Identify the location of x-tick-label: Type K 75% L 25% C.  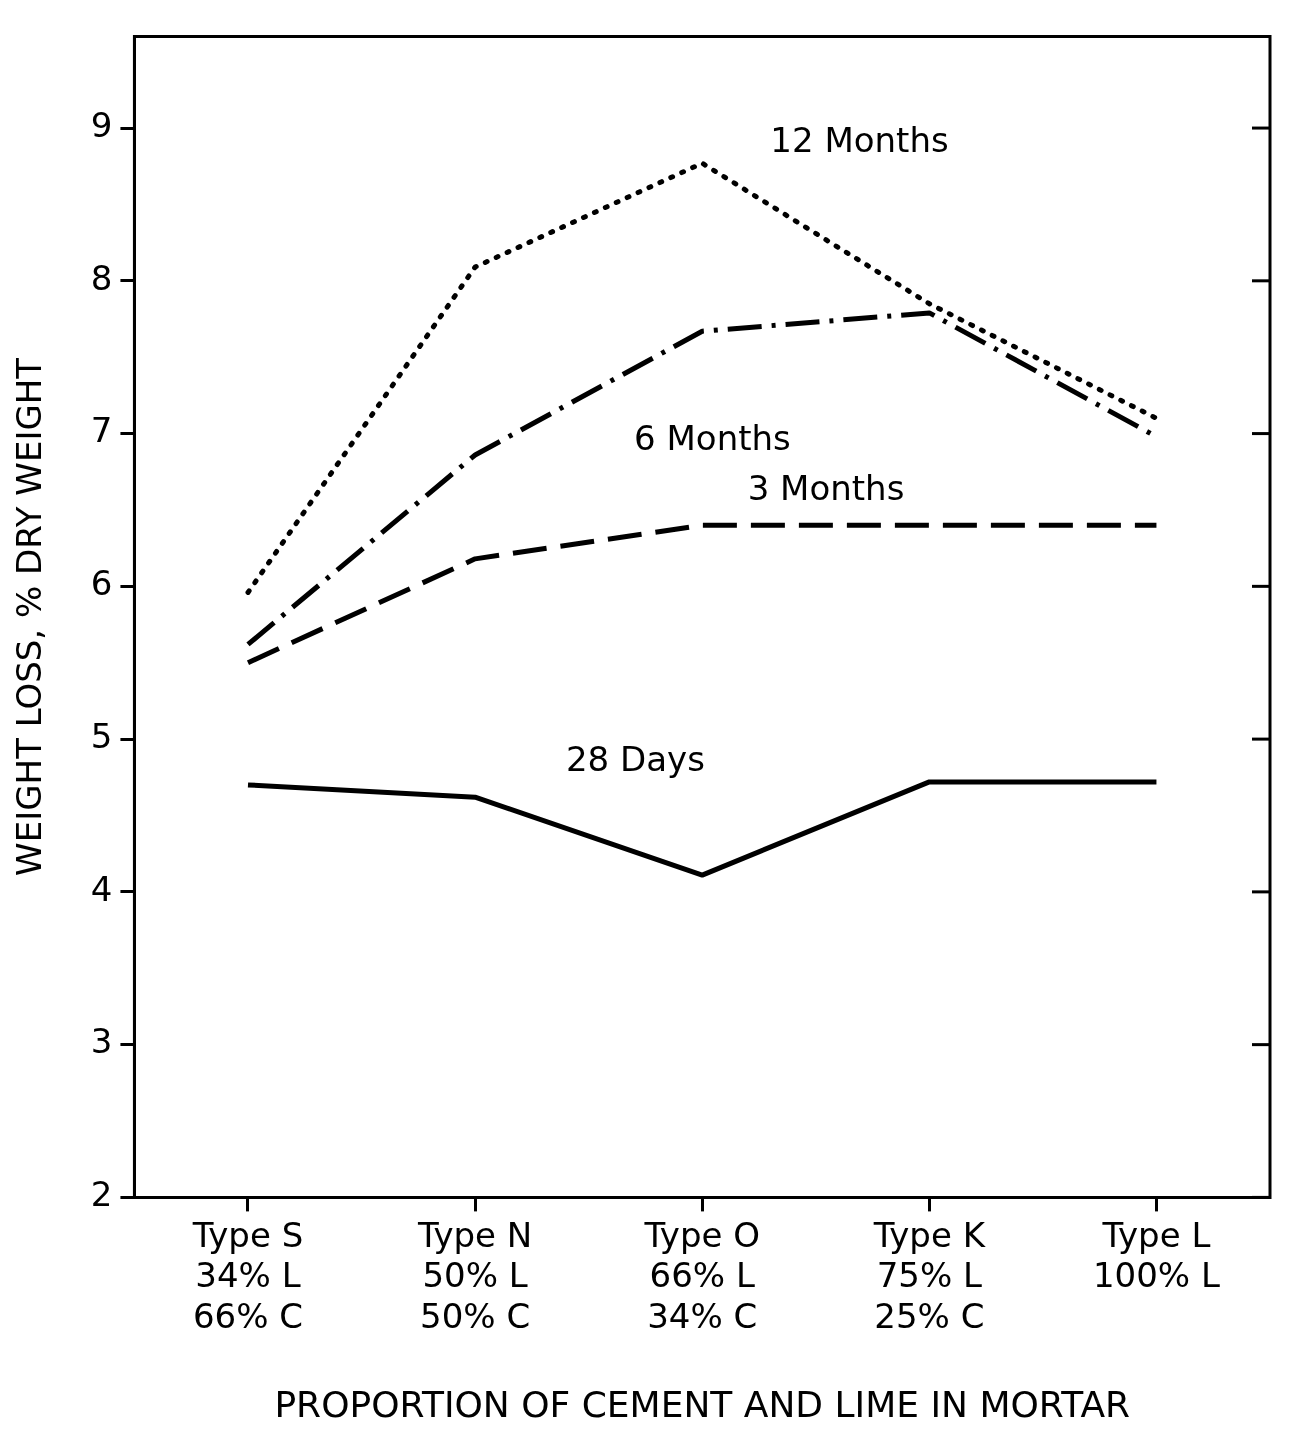
(929, 1275).